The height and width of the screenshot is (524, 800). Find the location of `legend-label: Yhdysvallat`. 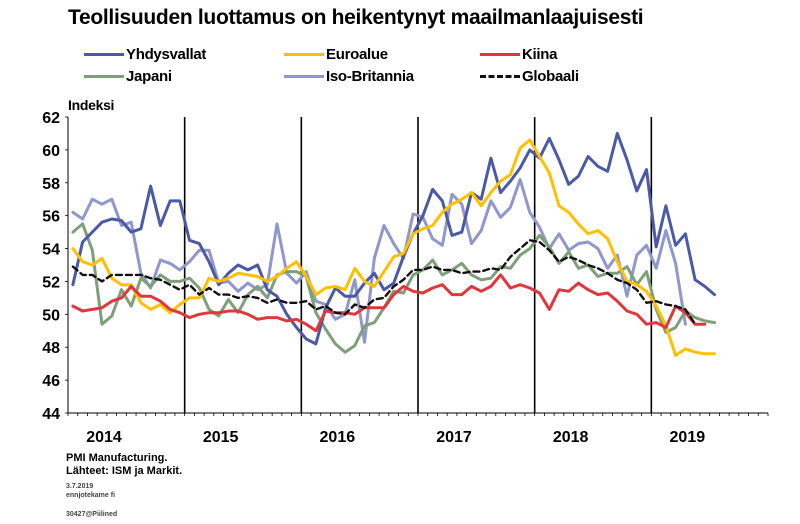

legend-label: Yhdysvallat is located at coordinates (166, 54).